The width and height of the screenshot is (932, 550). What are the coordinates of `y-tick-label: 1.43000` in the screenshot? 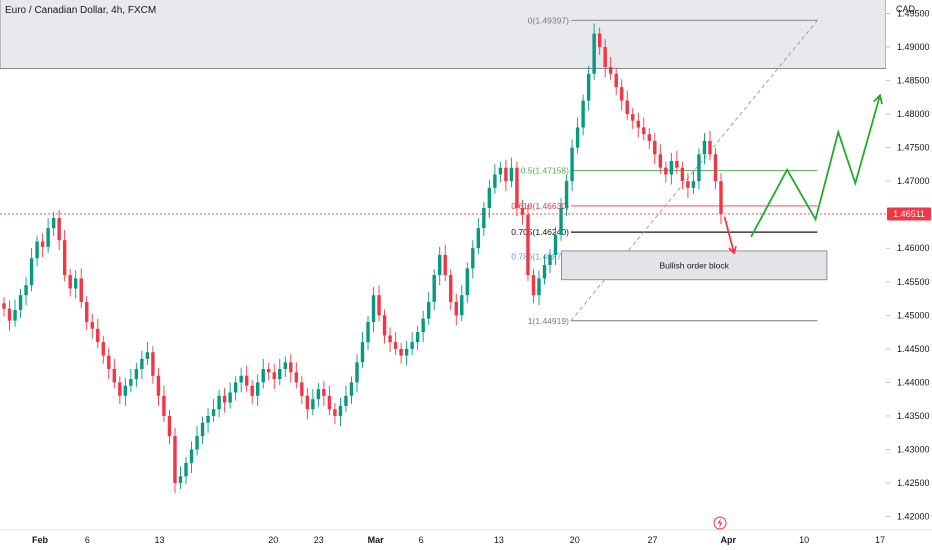 It's located at (913, 449).